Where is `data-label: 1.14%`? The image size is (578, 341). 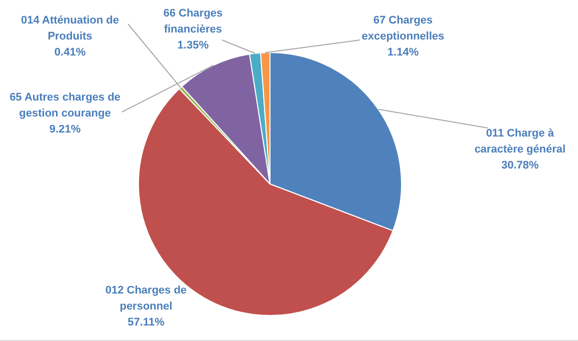 data-label: 1.14% is located at coordinates (403, 52).